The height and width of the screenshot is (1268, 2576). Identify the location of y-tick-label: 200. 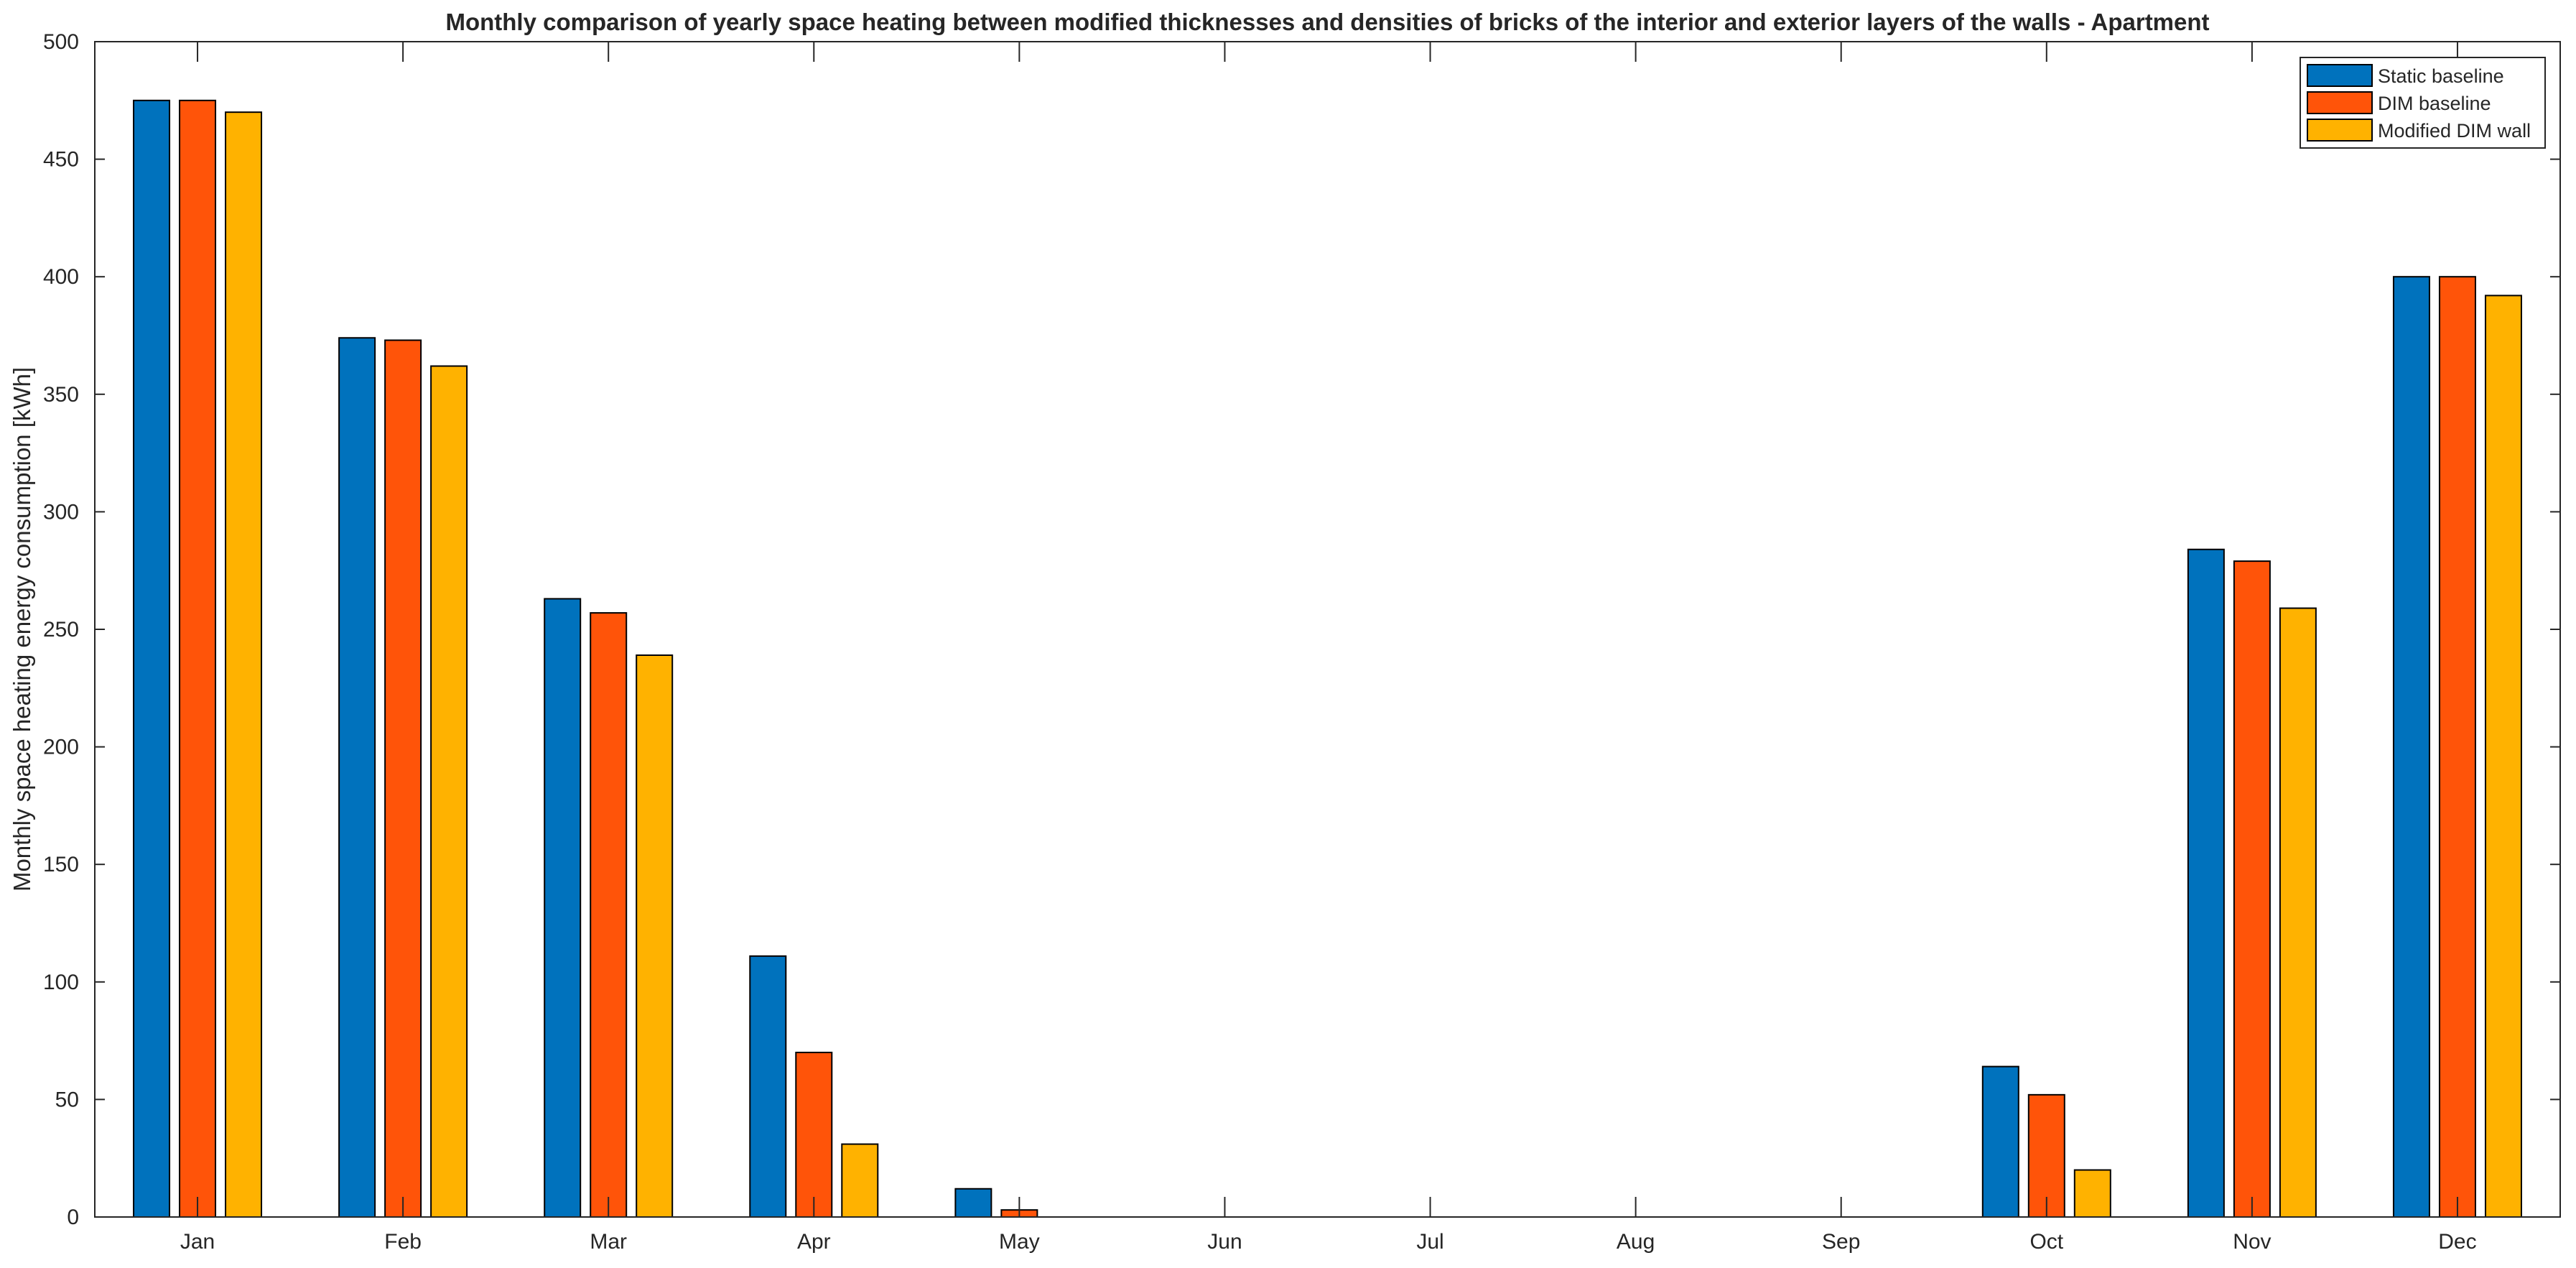
(61, 748).